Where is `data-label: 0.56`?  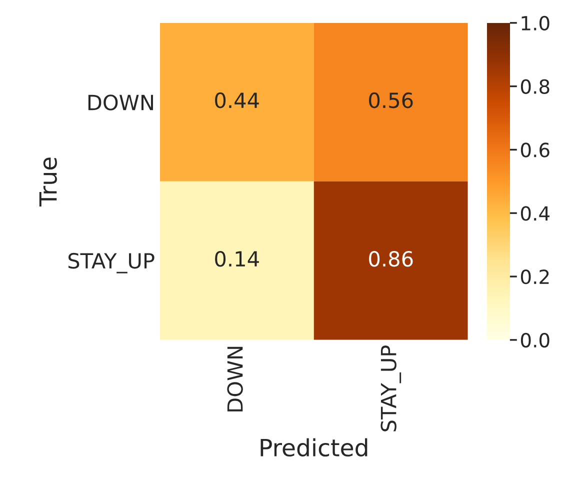 data-label: 0.56 is located at coordinates (391, 100).